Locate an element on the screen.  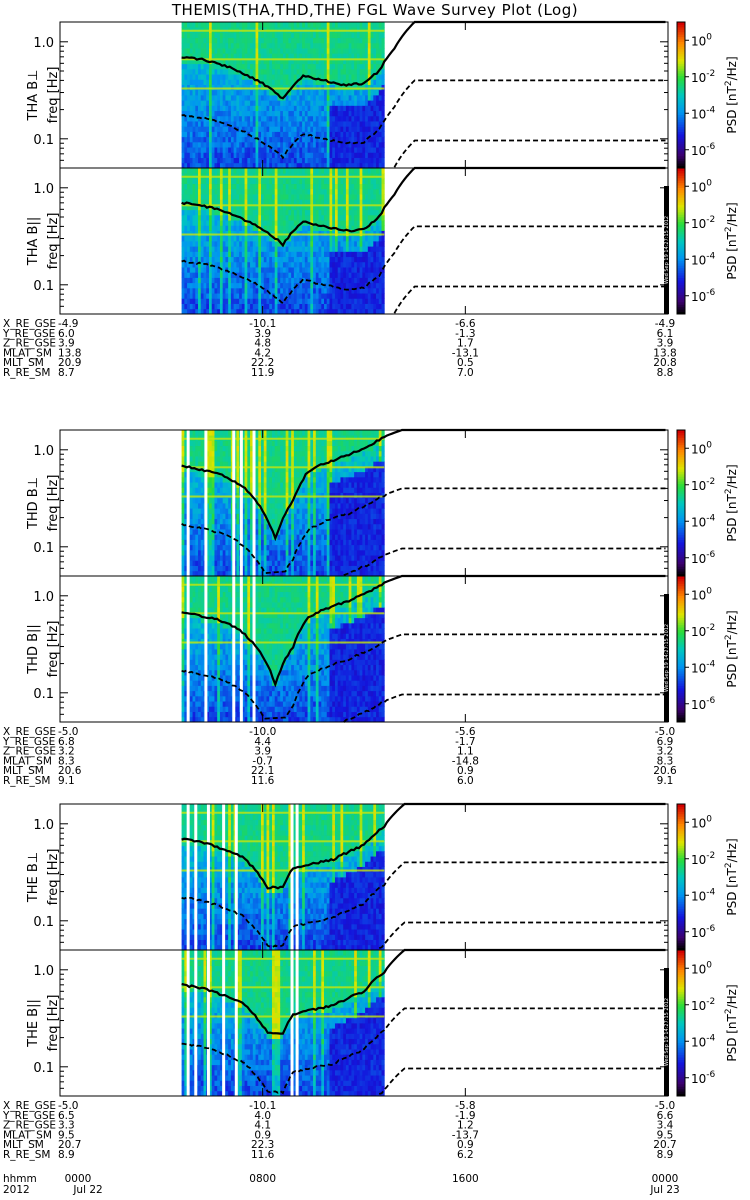
ephemeris-value: 6.1 is located at coordinates (665, 334).